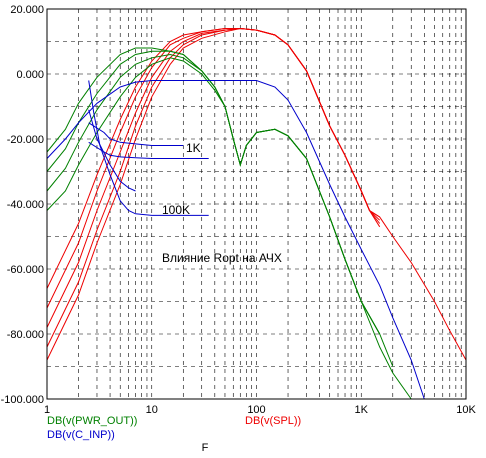 Image resolution: width=486 pixels, height=458 pixels. Describe the element at coordinates (27, 10) in the screenshot. I see `y-tick-label: 20.000` at that location.